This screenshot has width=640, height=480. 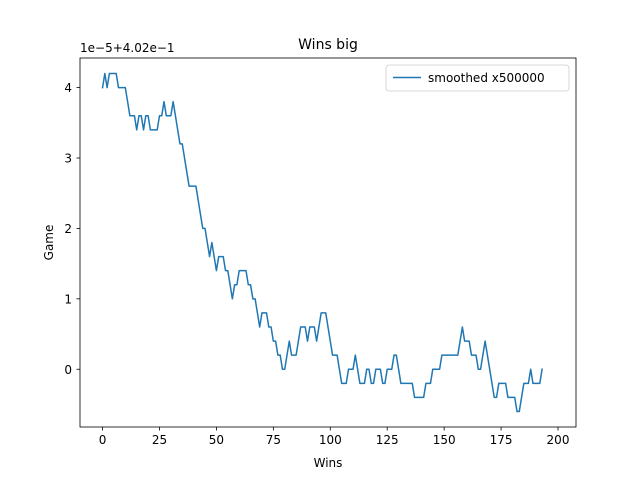 I want to click on y-tick-label: 1, so click(x=68, y=299).